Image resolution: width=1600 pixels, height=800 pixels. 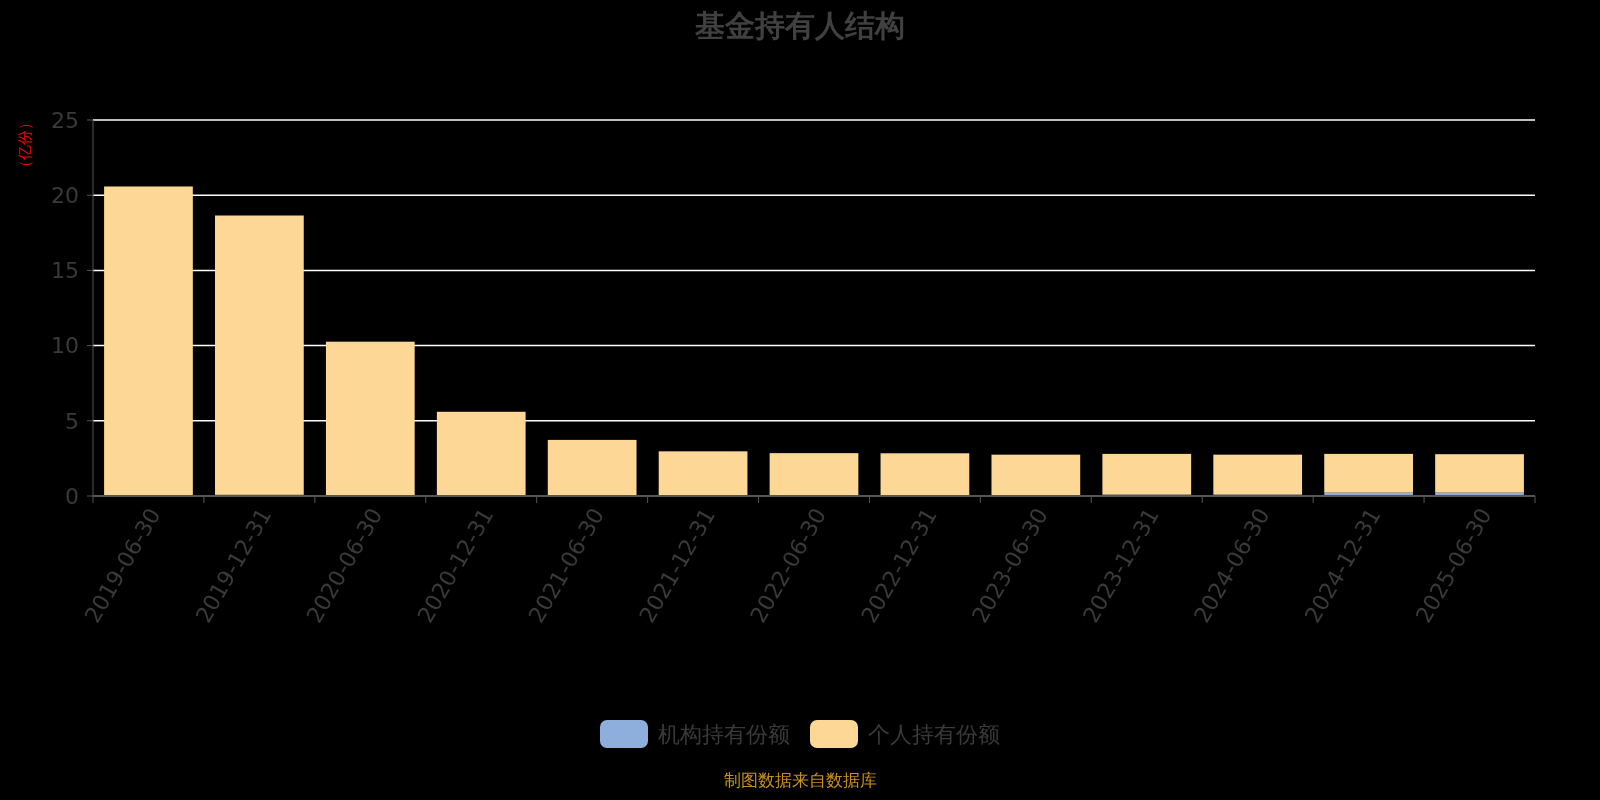 I want to click on y-tick-label: 15, so click(x=65, y=271).